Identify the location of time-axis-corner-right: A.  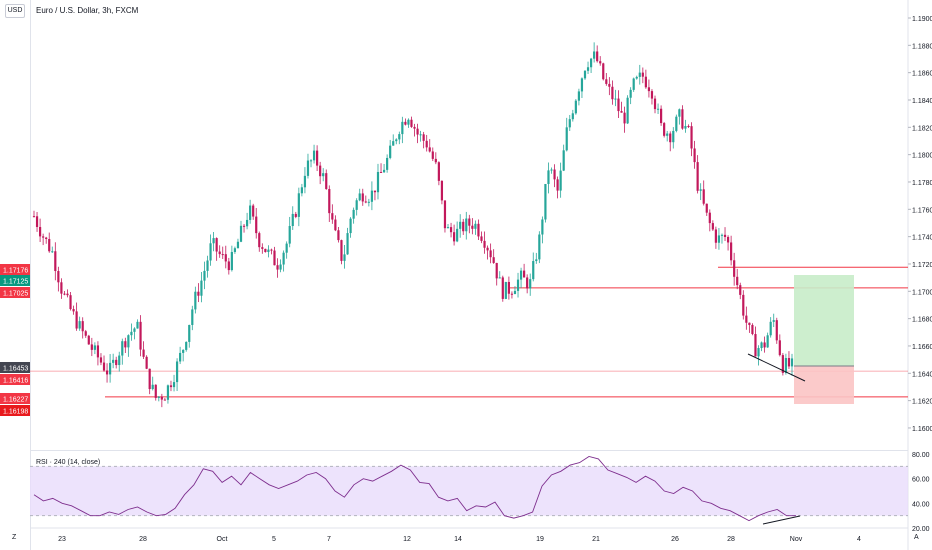
(916, 537).